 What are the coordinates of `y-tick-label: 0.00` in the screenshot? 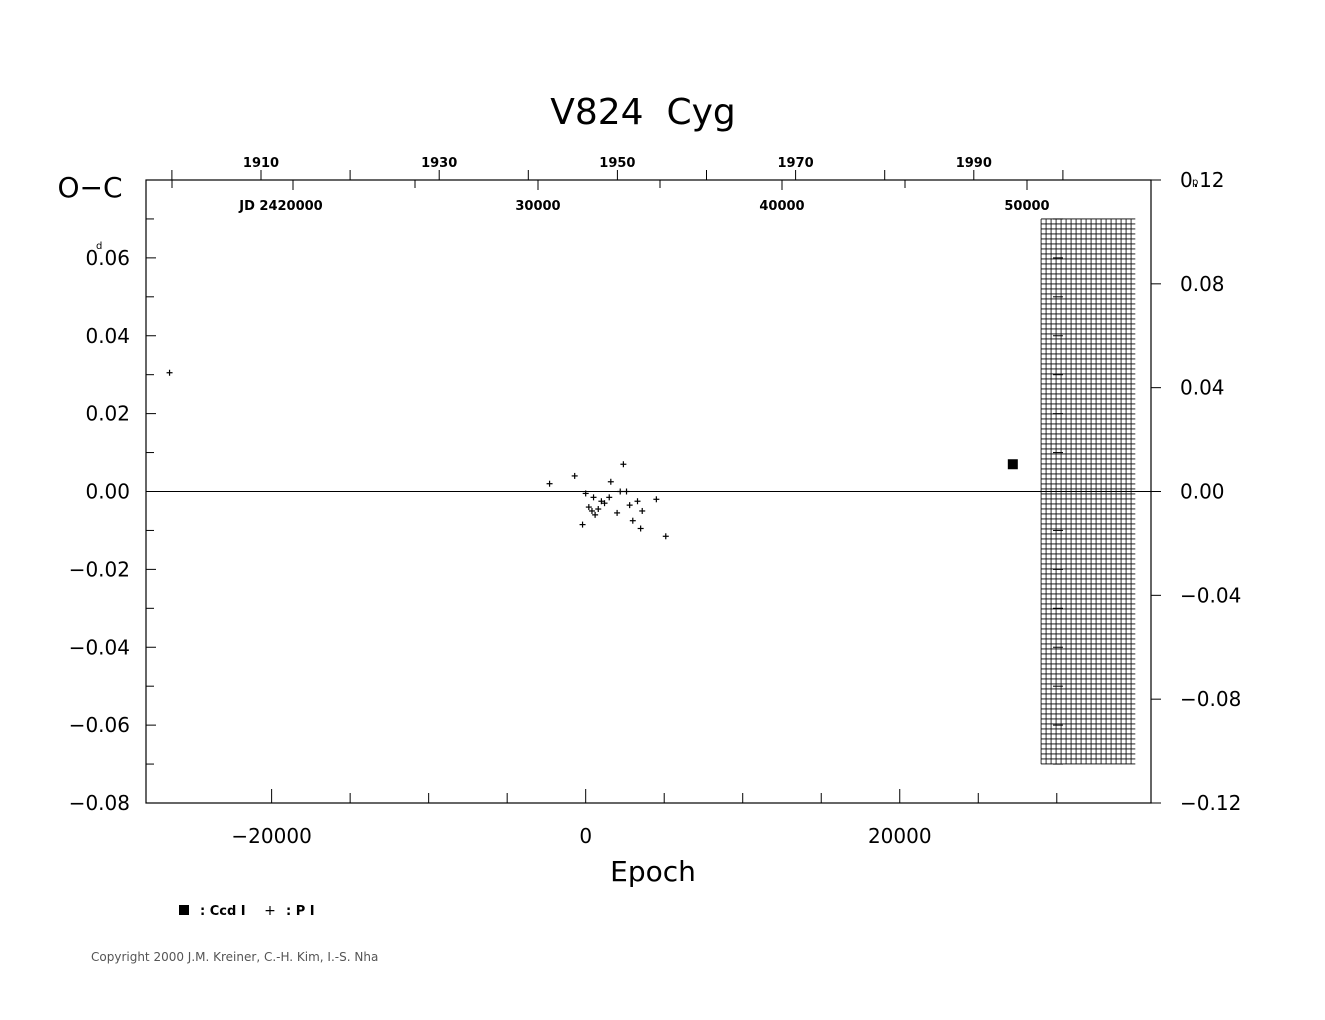 It's located at (107, 492).